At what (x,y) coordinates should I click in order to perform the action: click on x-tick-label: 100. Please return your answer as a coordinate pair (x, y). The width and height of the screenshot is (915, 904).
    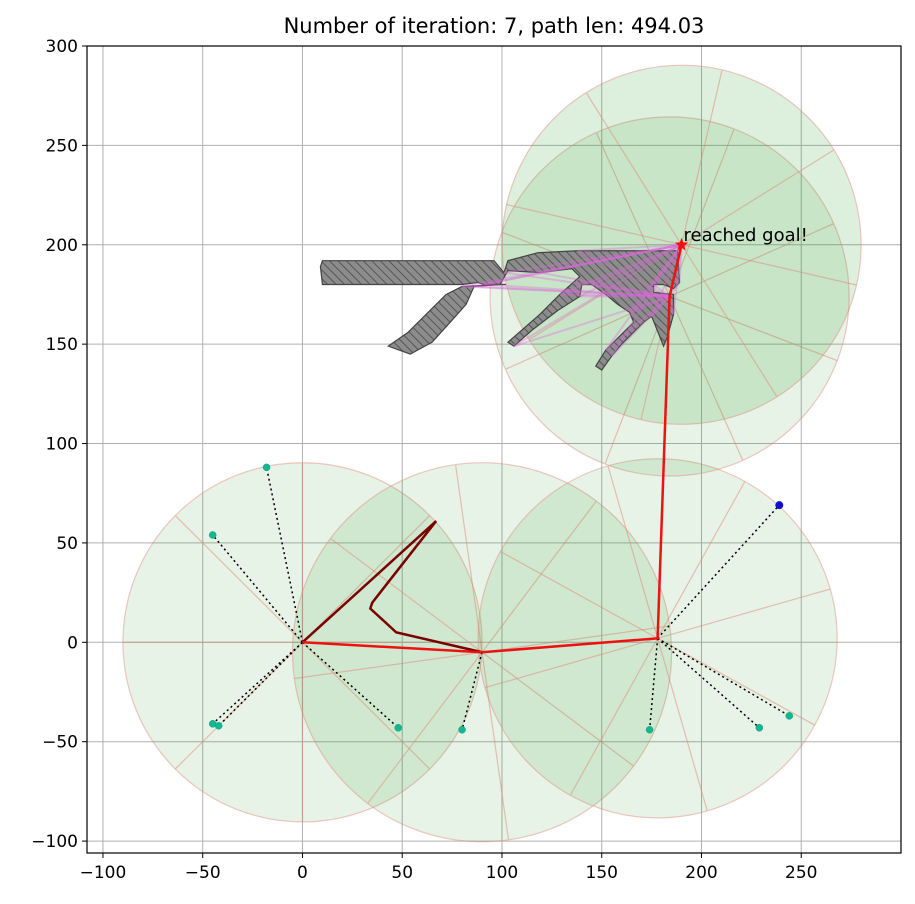
    Looking at the image, I should click on (502, 873).